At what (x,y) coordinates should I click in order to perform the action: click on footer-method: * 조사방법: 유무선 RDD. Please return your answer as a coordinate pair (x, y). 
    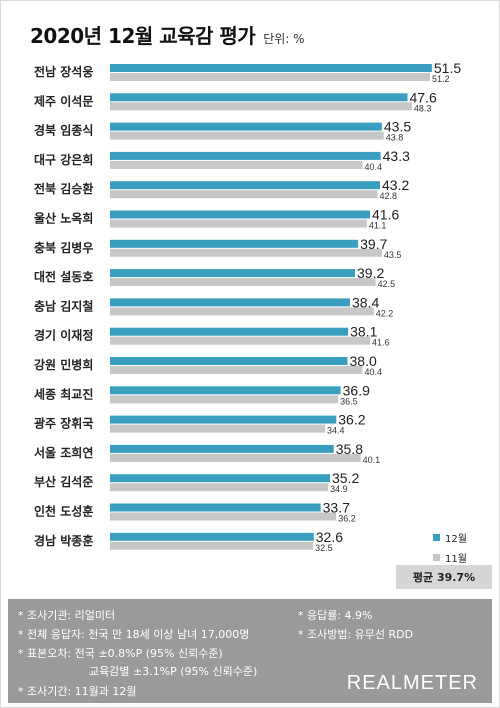
    Looking at the image, I should click on (356, 634).